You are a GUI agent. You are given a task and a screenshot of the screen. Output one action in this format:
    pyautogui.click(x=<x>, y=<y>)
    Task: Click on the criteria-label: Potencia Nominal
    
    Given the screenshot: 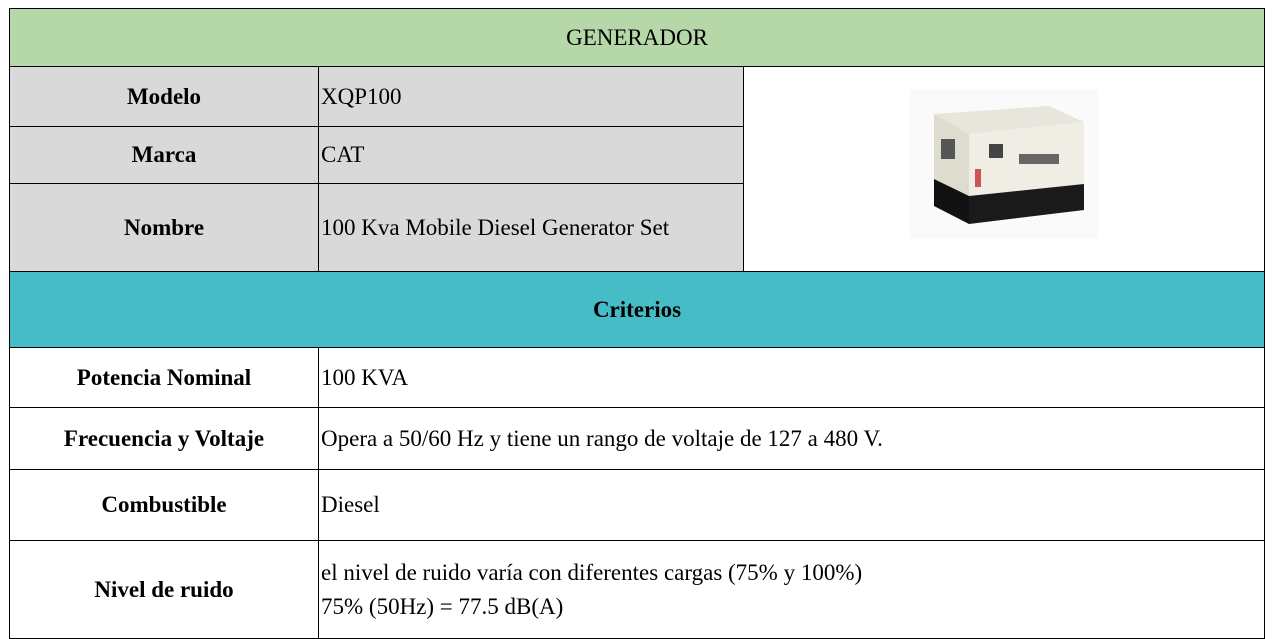 What is the action you would take?
    pyautogui.click(x=164, y=377)
    